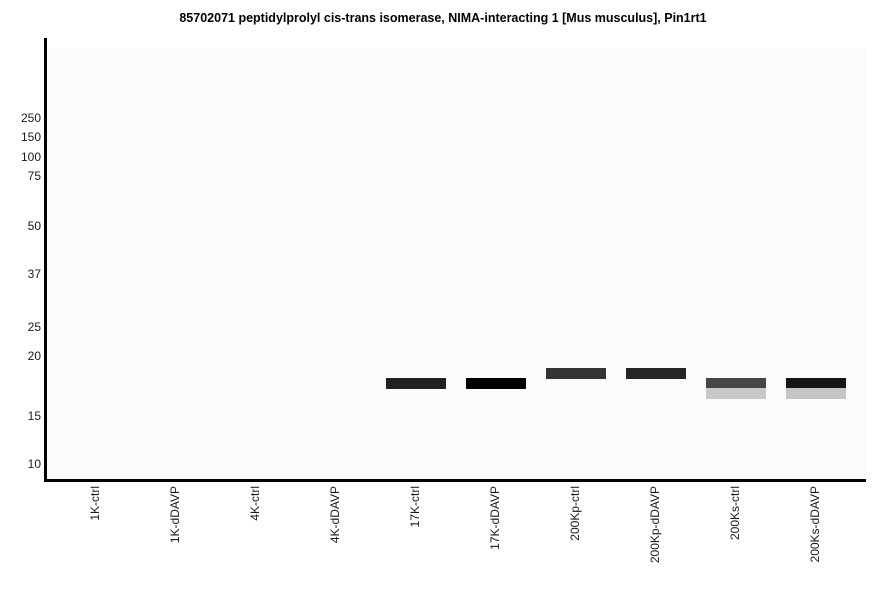 This screenshot has width=886, height=595. Describe the element at coordinates (45, 260) in the screenshot. I see `y-axis-line` at that location.